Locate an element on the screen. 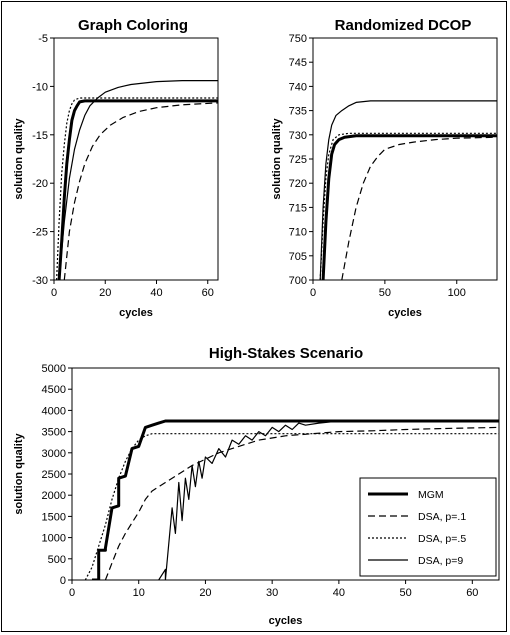  y-tick-label: 705 is located at coordinates (298, 257).